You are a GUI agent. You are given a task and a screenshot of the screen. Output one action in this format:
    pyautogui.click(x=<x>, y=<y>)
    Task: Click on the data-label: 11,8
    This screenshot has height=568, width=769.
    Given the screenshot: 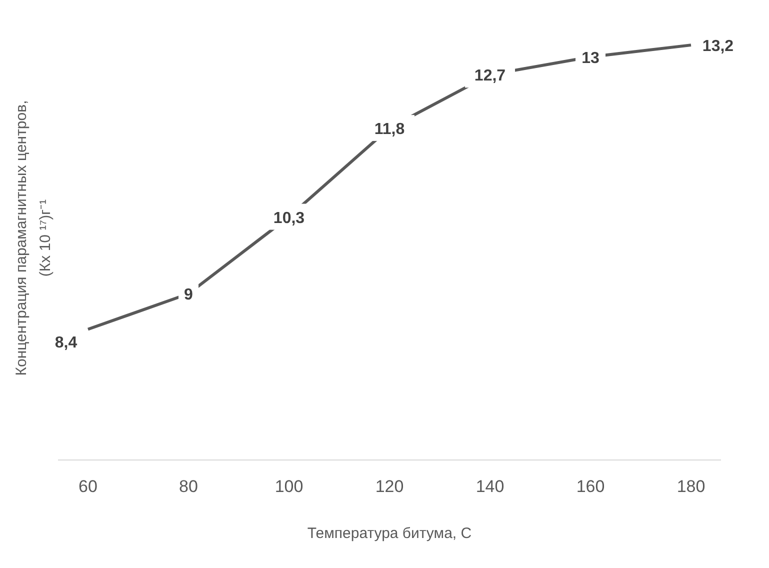 What is the action you would take?
    pyautogui.click(x=389, y=129)
    